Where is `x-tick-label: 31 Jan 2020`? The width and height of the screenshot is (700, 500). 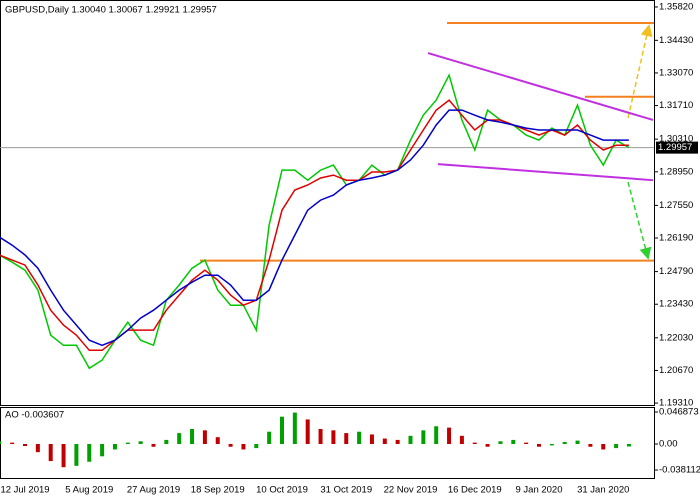
x-tick-label: 31 Jan 2020 is located at coordinates (603, 490).